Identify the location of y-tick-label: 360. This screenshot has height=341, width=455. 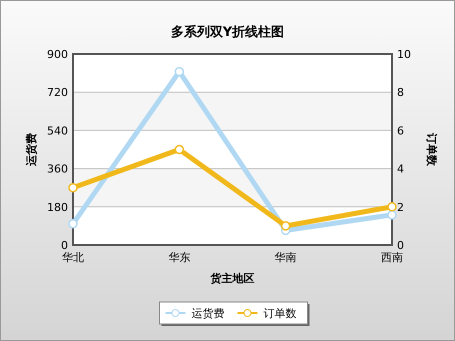
(57, 169).